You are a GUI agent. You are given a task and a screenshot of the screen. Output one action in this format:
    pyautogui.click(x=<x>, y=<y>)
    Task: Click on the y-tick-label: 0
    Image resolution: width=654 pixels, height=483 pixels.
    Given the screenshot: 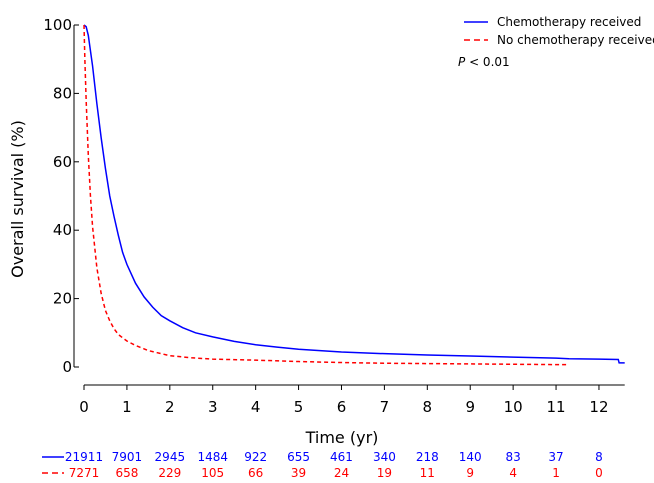 What is the action you would take?
    pyautogui.click(x=67, y=367)
    